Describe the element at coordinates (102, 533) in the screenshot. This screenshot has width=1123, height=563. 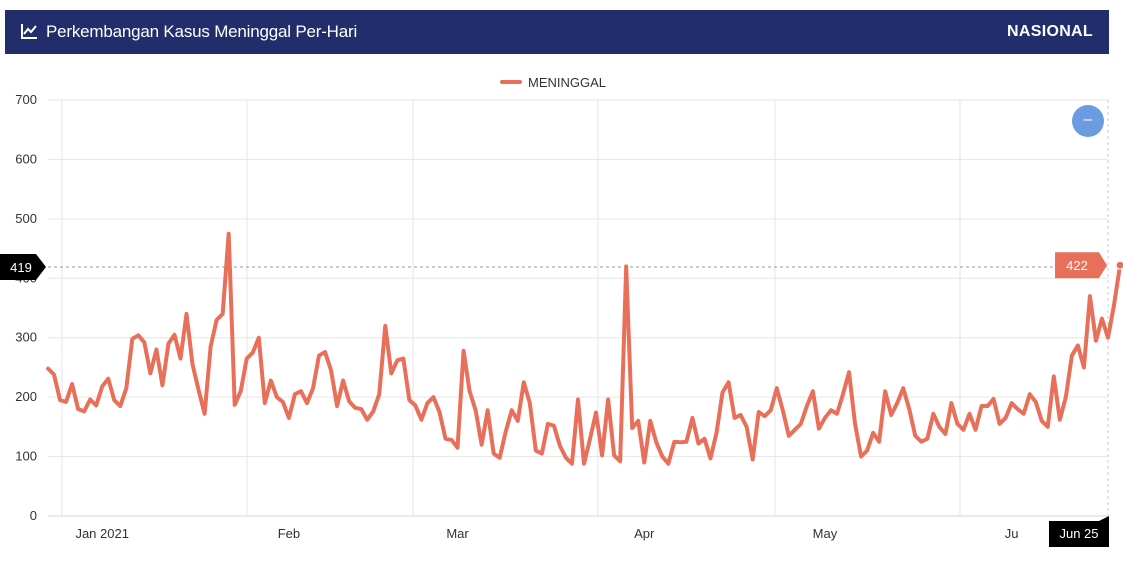
I see `x-tick-label: Jan 2021` at that location.